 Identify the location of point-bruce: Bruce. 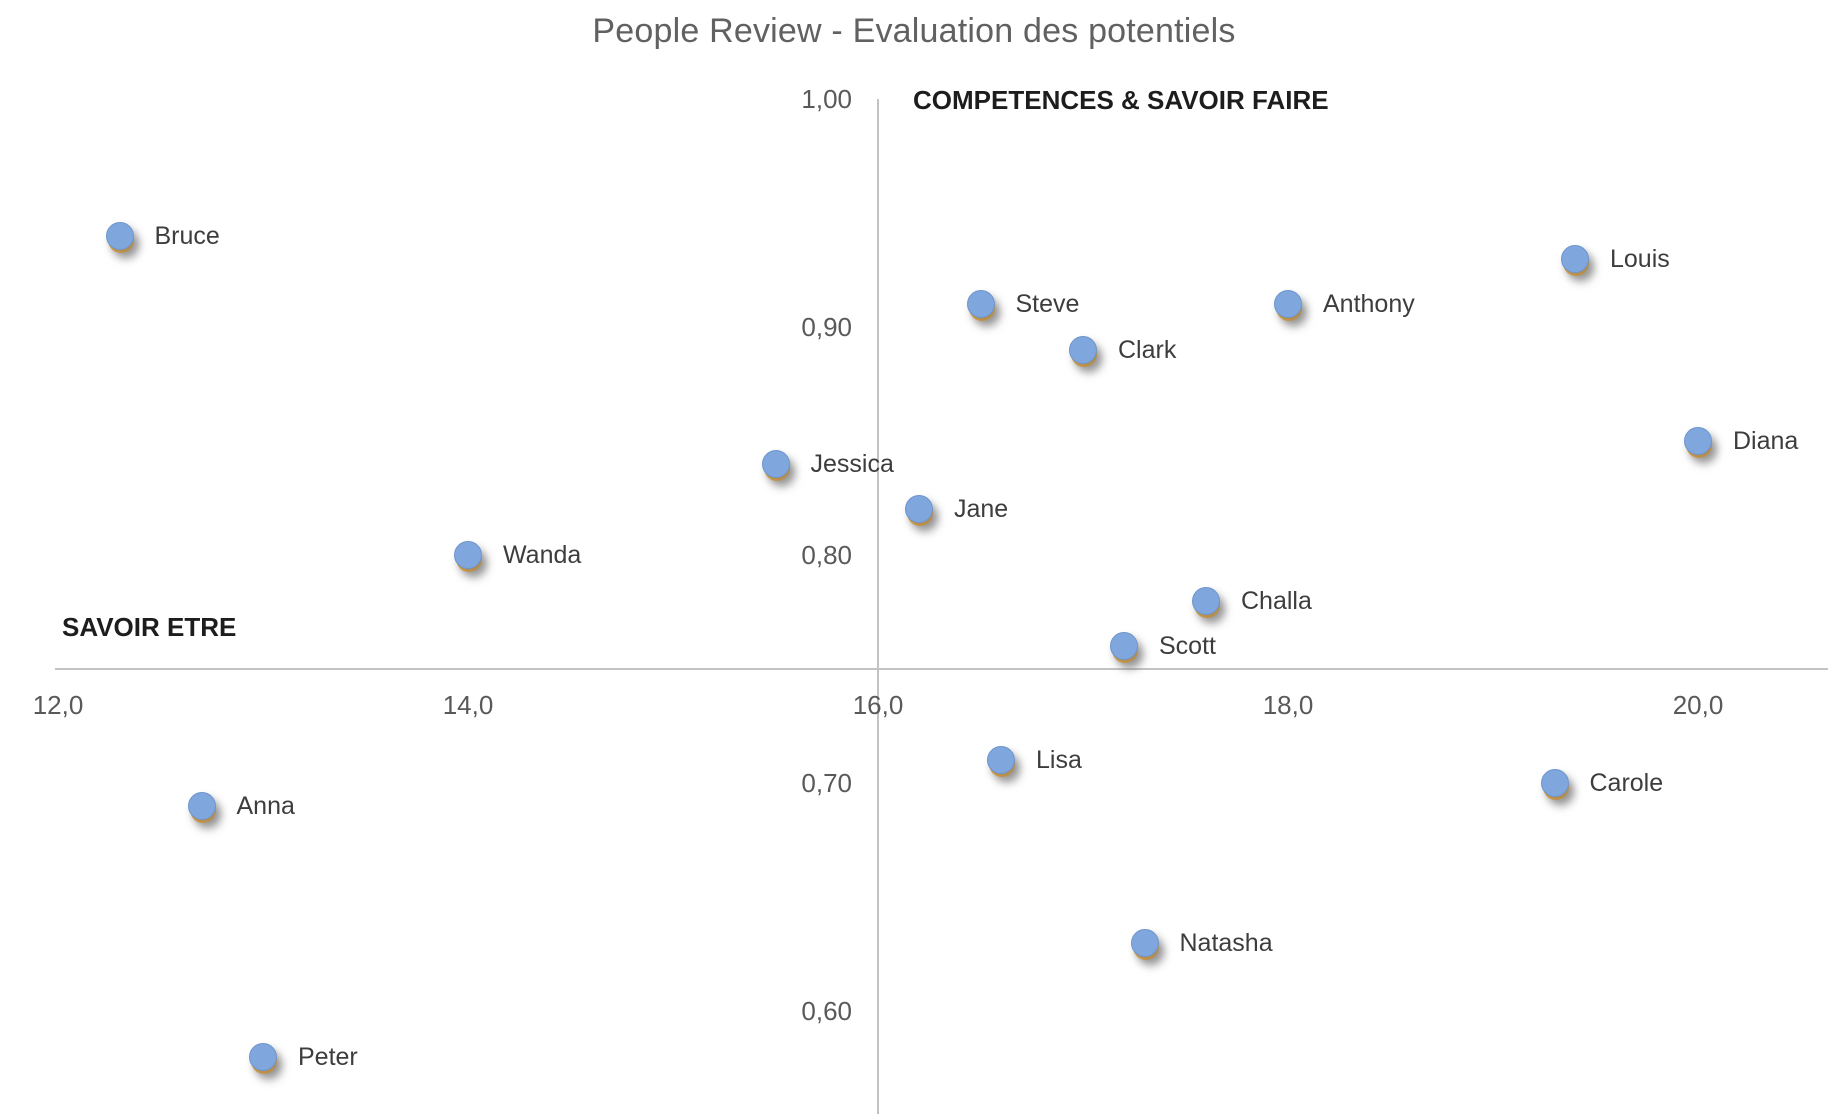
(162, 237).